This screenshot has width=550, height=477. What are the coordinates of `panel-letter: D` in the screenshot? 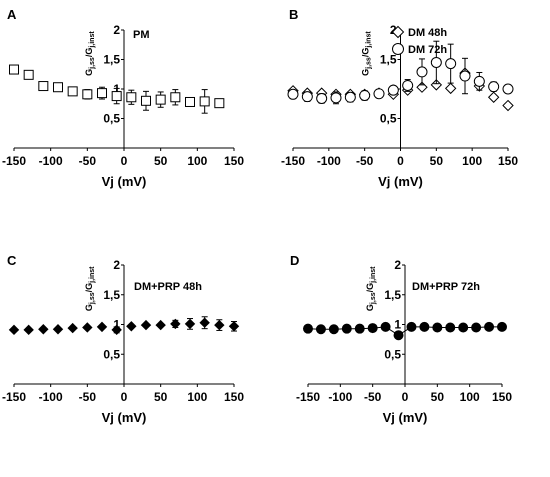 It's located at (294, 260).